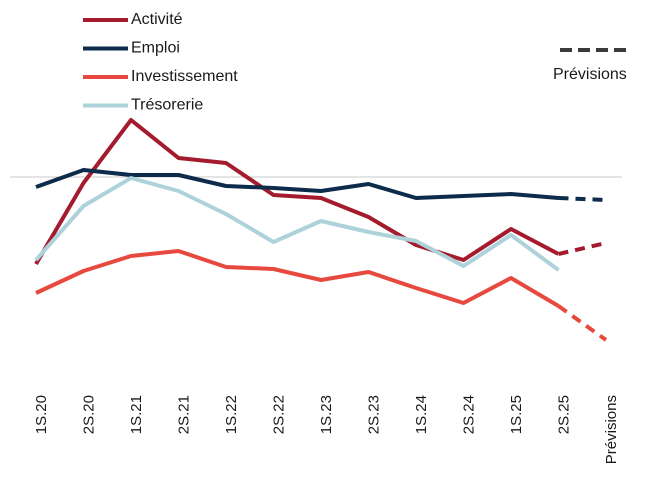 Image resolution: width=660 pixels, height=491 pixels. I want to click on x-tick-label: 2S.20, so click(88, 414).